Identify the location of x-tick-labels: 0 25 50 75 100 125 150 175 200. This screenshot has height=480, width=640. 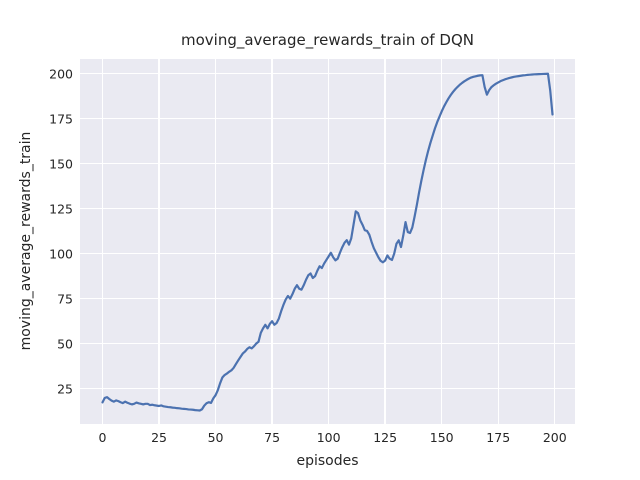
(327, 438).